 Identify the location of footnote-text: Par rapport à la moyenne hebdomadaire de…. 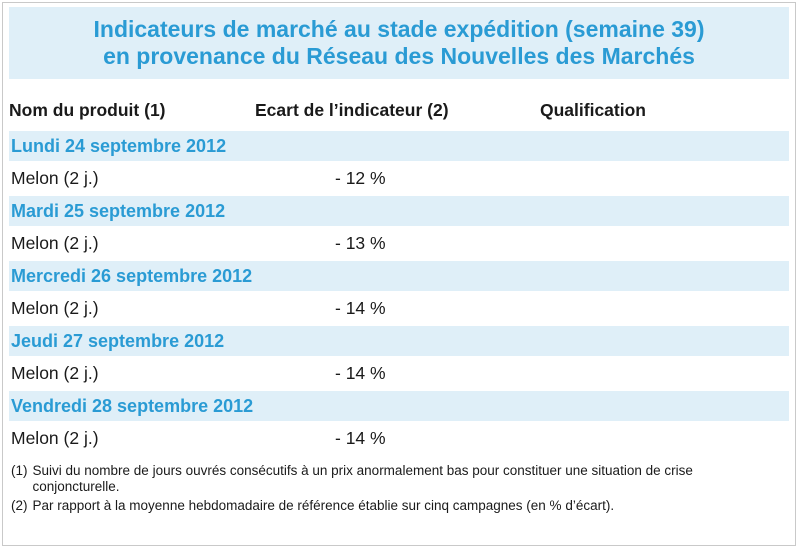
(323, 505).